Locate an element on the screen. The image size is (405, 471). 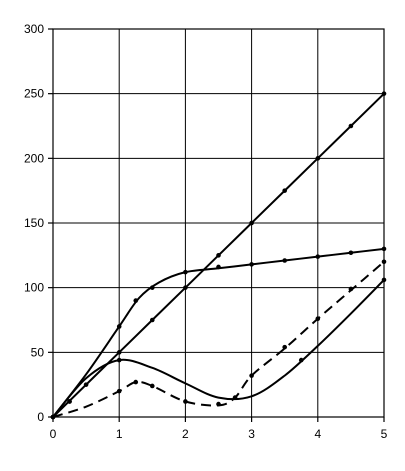
y-tick-label: 200 is located at coordinates (34, 158).